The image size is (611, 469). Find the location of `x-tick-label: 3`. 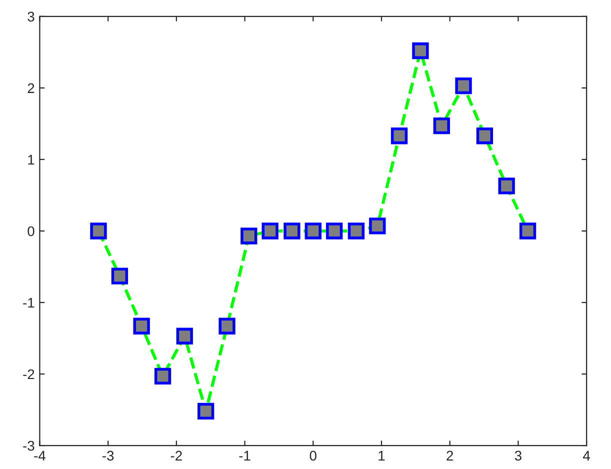

x-tick-label: 3 is located at coordinates (518, 455).